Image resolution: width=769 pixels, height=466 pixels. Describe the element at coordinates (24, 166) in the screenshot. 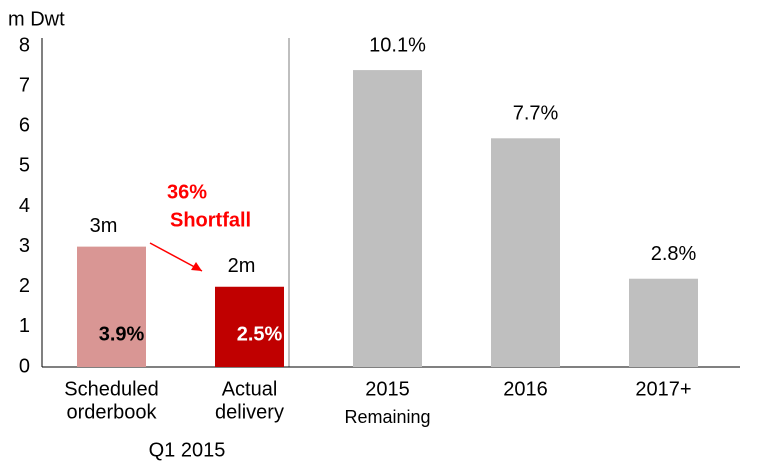

I see `y-tick-label: 5` at that location.